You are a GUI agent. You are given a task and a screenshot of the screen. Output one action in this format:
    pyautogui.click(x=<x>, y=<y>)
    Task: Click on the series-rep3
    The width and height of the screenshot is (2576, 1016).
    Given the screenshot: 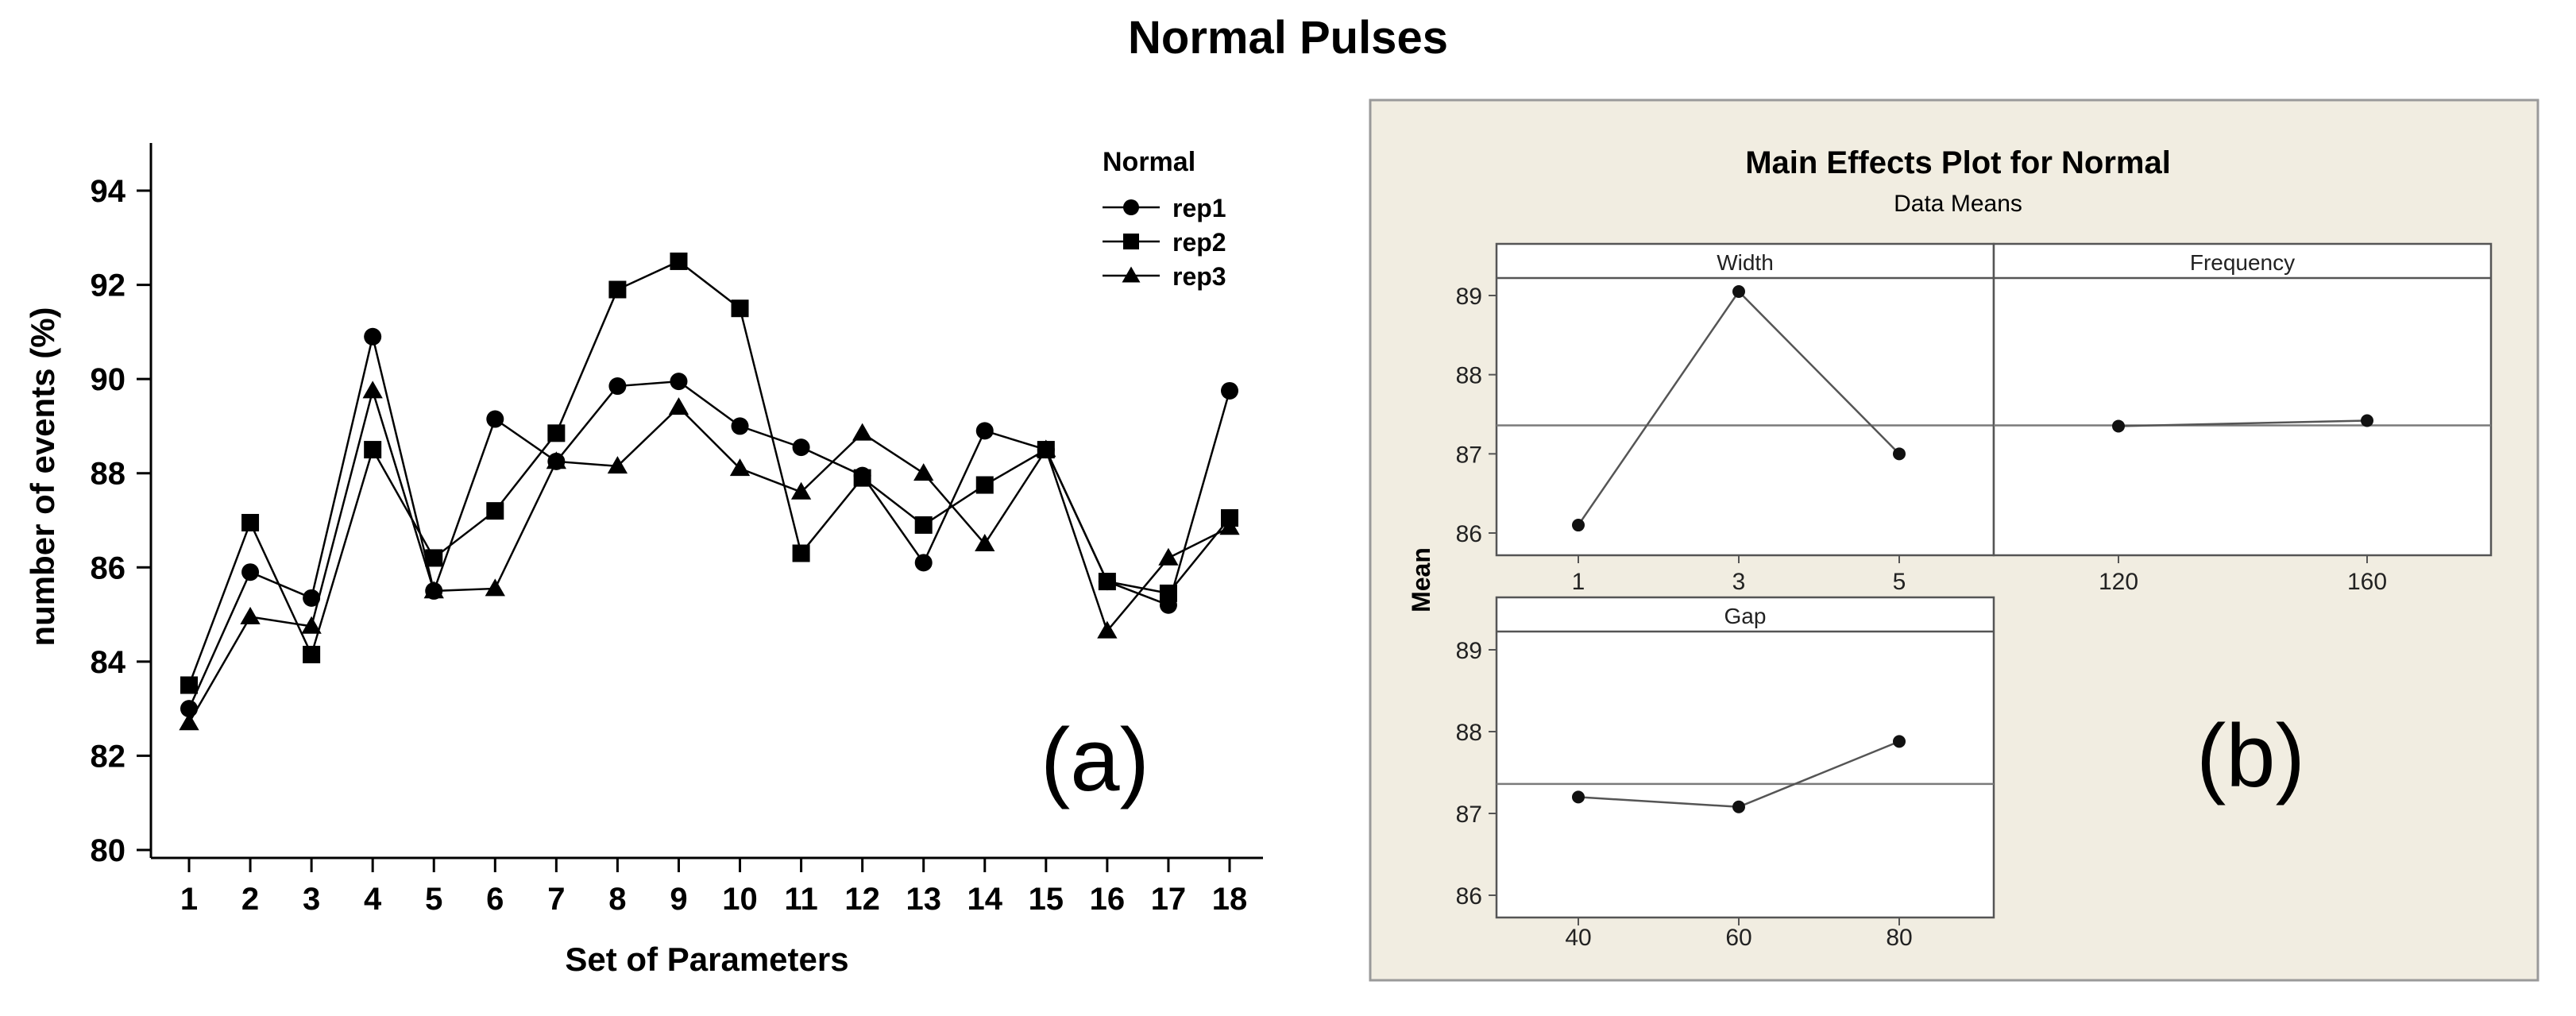 What is the action you would take?
    pyautogui.click(x=709, y=556)
    